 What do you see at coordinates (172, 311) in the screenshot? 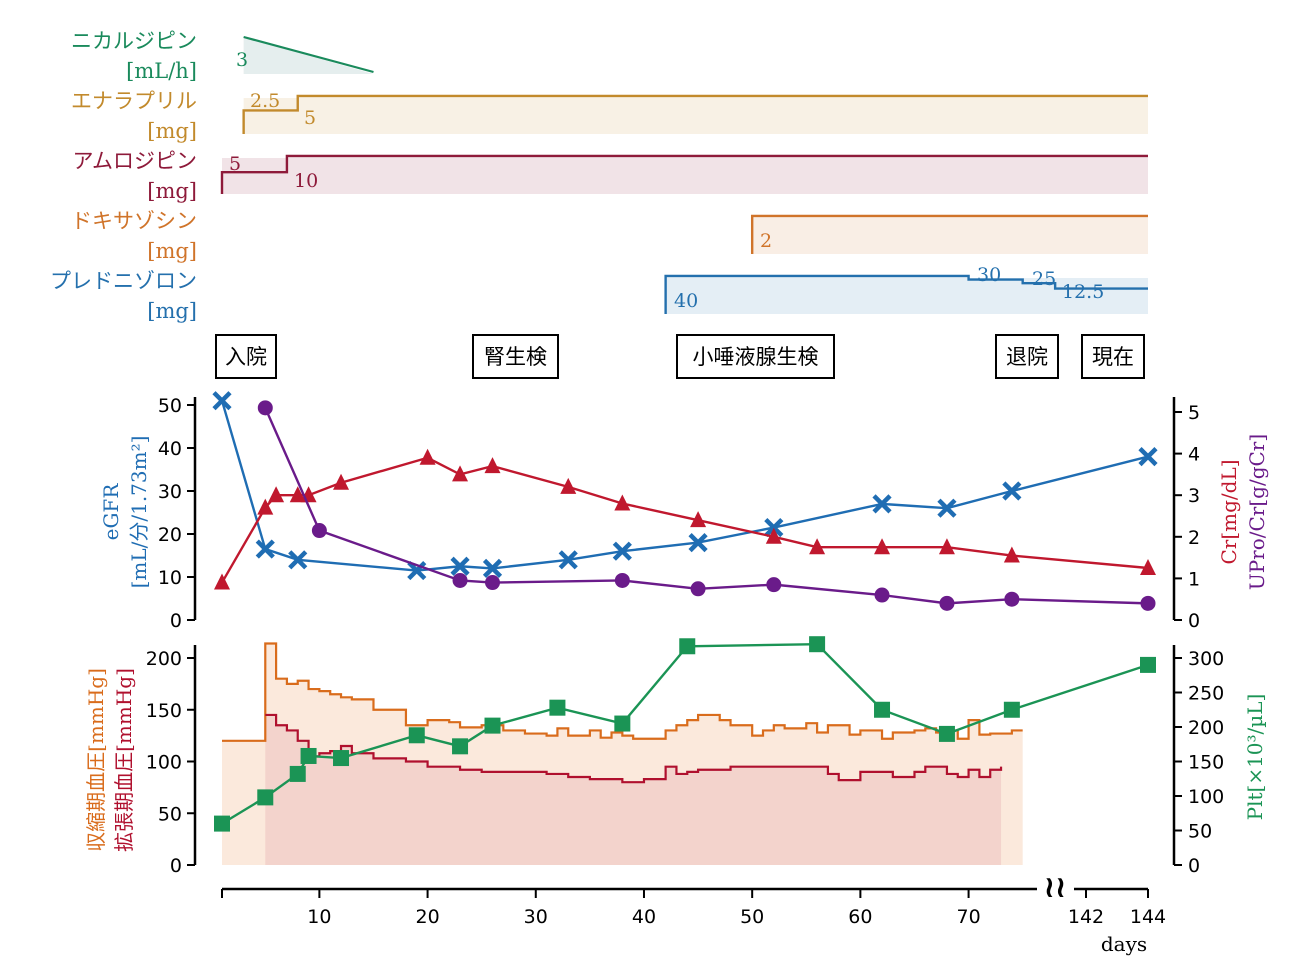
I see `drug-unit-prednisolone: [mg]` at bounding box center [172, 311].